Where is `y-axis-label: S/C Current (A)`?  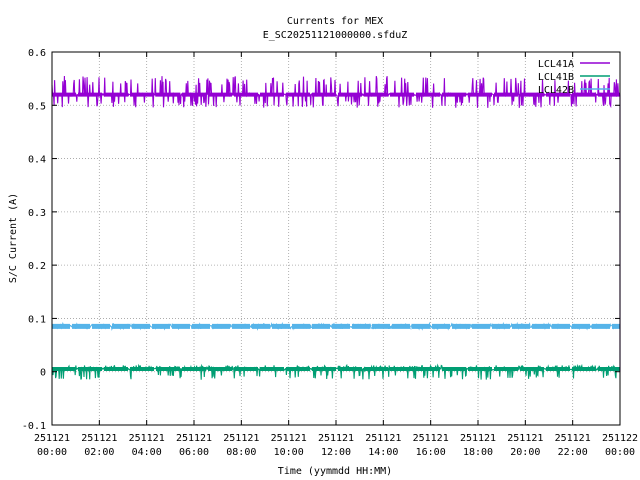 y-axis-label: S/C Current (A) is located at coordinates (13, 238).